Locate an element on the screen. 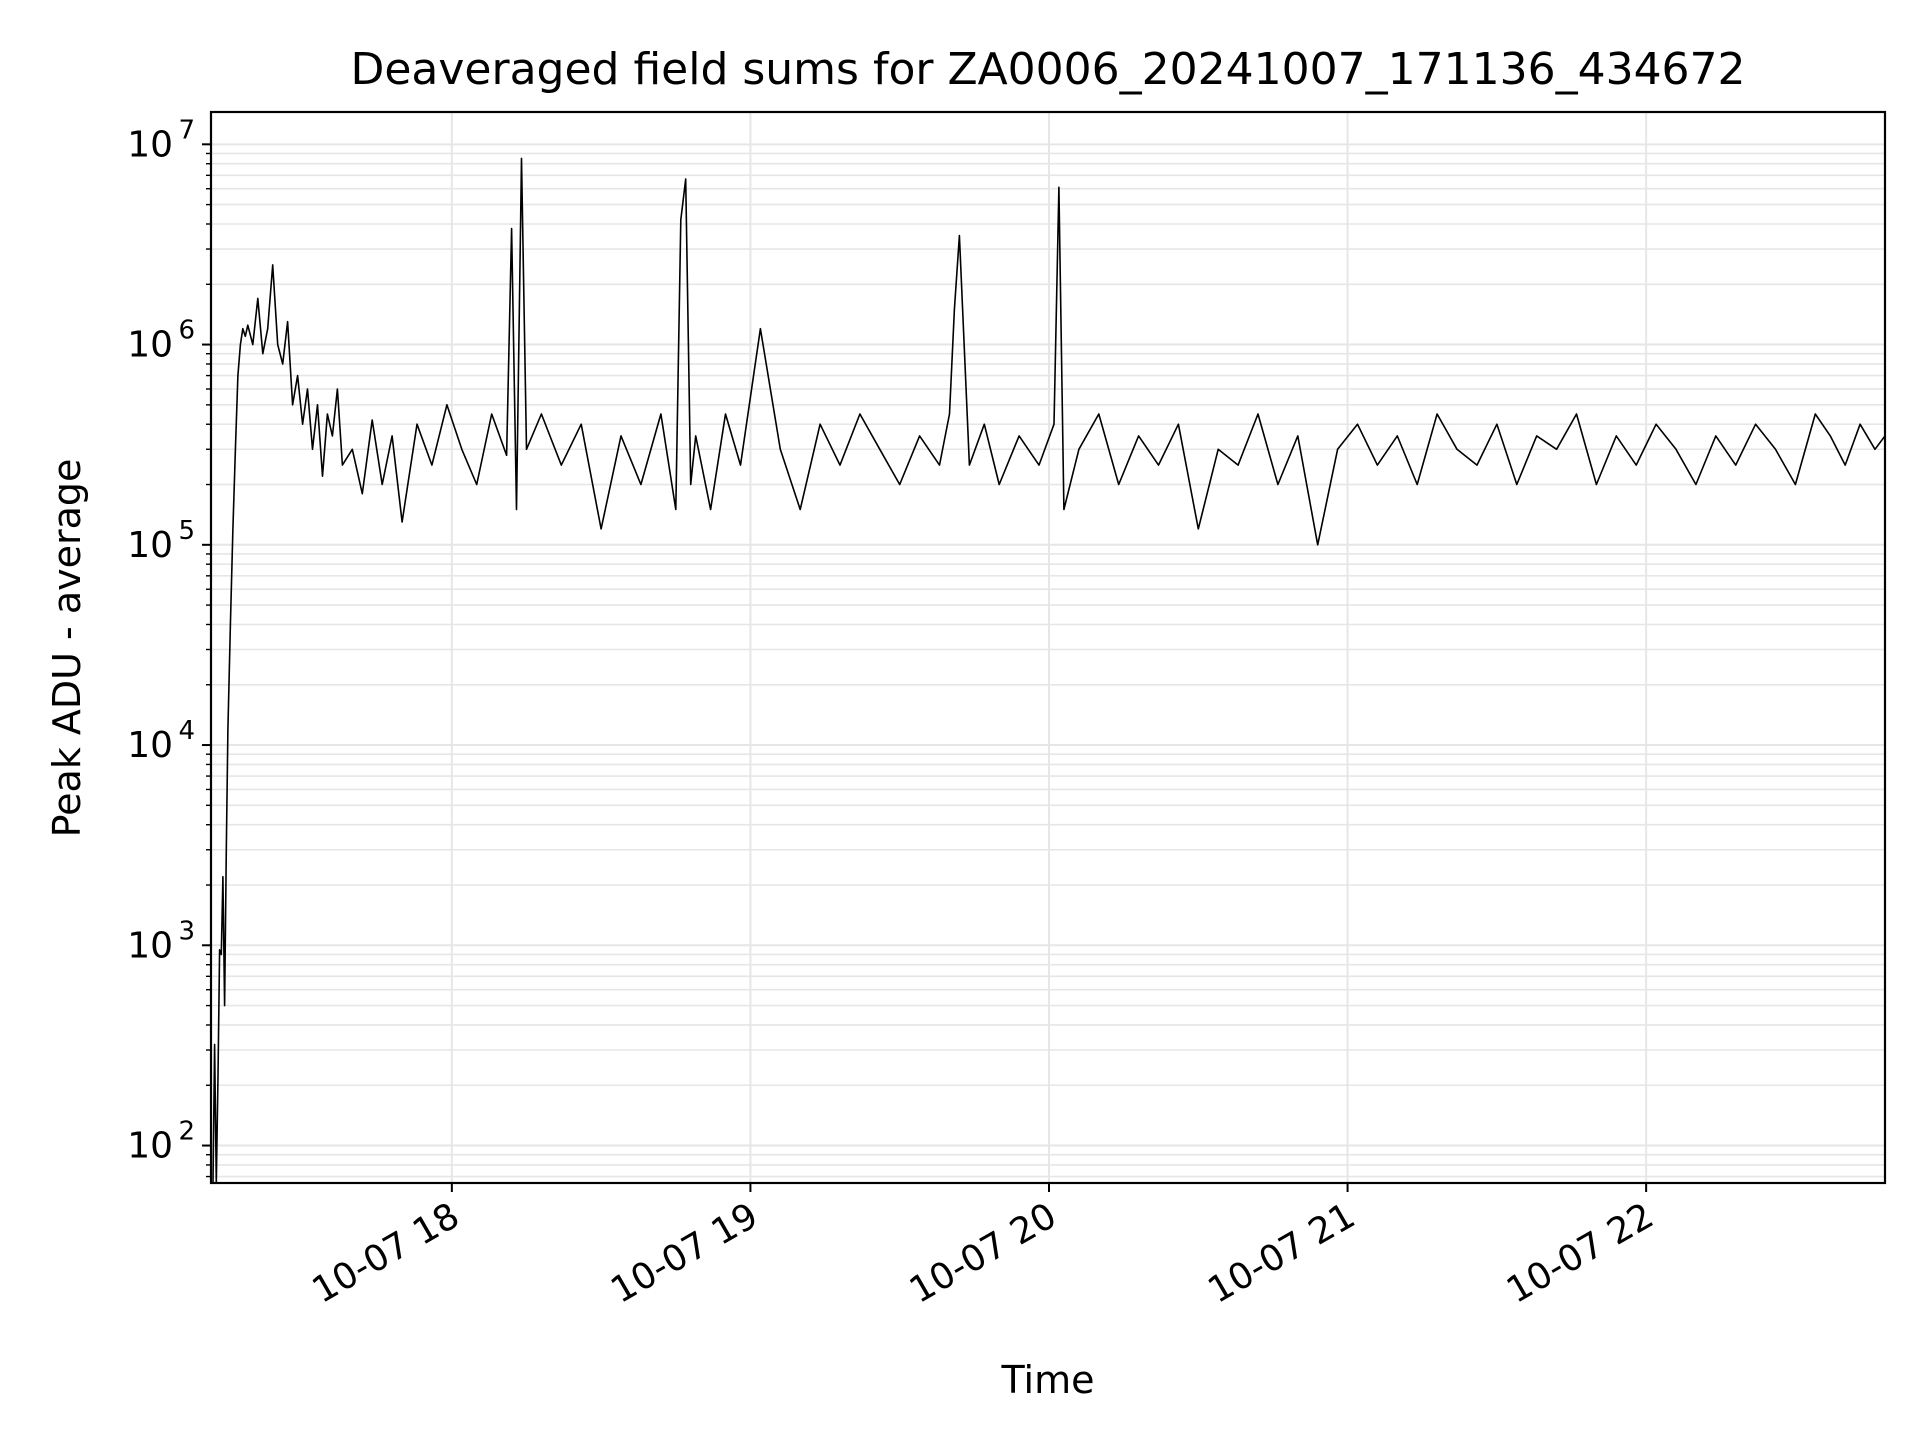 The width and height of the screenshot is (1920, 1445). x-axis-label: Time is located at coordinates (1048, 1380).